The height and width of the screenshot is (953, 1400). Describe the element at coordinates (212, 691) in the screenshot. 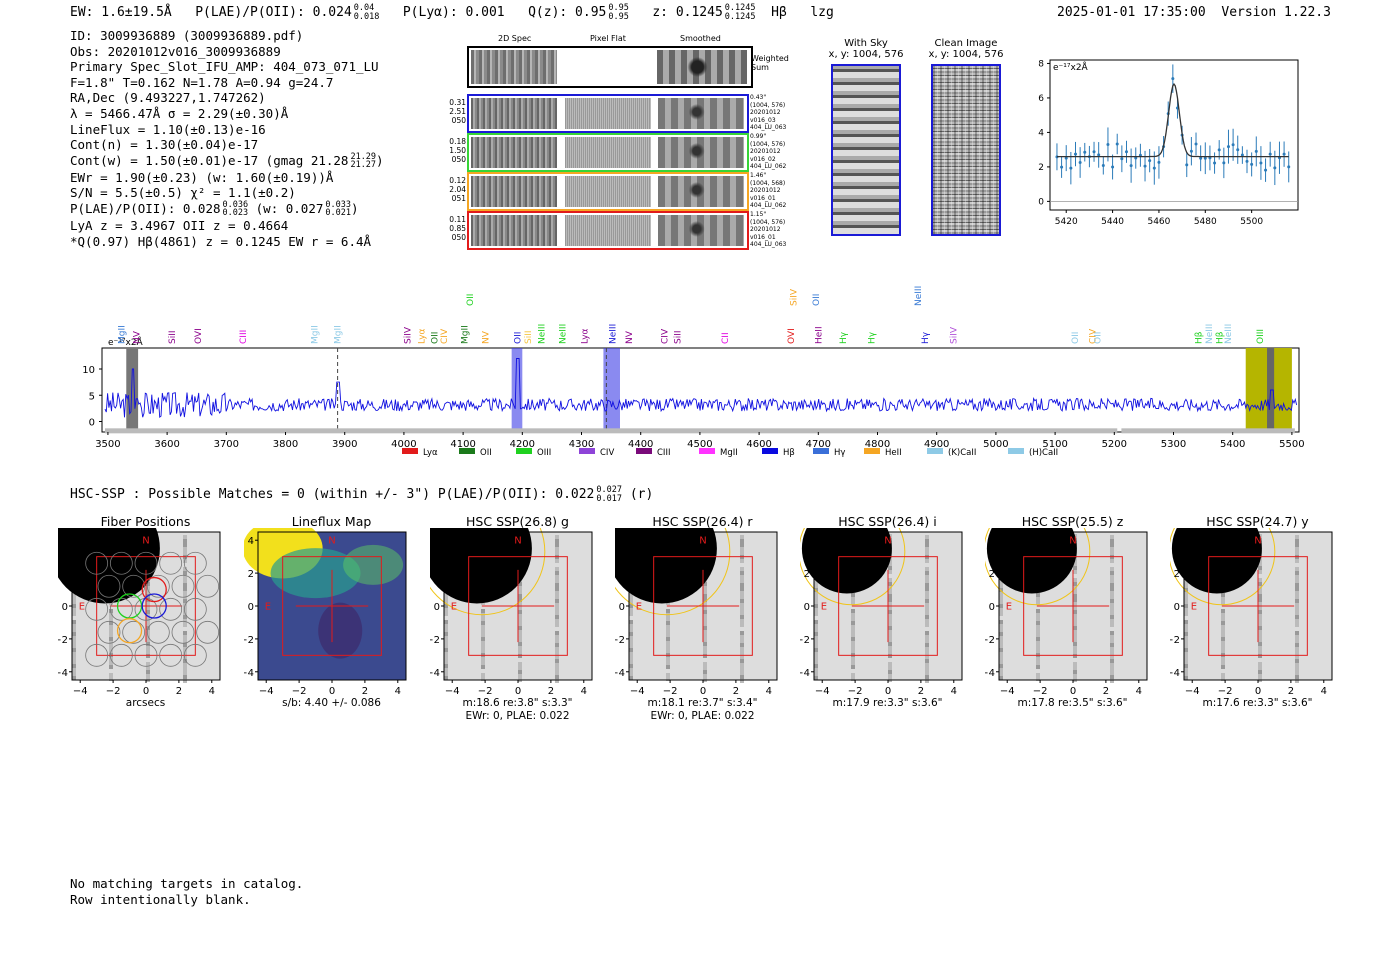

I see `x-tick-label: 4` at that location.